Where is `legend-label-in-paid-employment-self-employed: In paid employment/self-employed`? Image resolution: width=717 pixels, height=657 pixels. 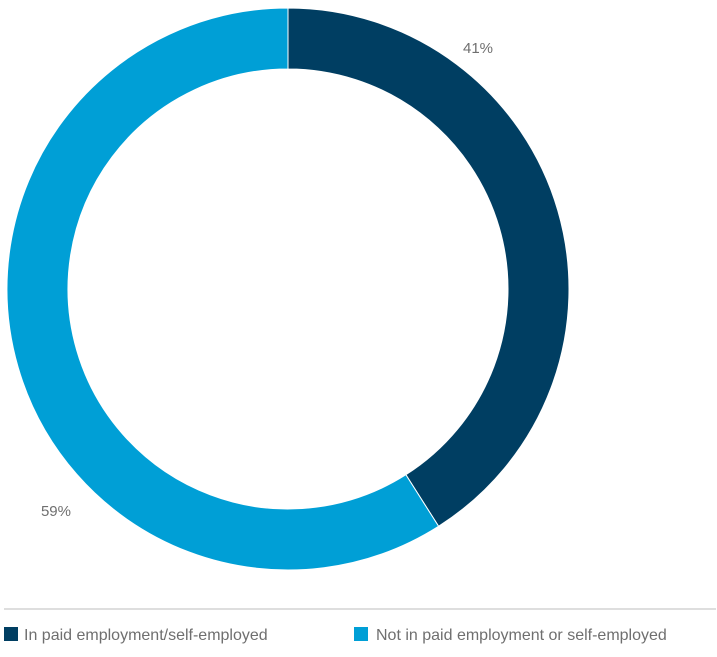 legend-label-in-paid-employment-self-employed: In paid employment/self-employed is located at coordinates (146, 635).